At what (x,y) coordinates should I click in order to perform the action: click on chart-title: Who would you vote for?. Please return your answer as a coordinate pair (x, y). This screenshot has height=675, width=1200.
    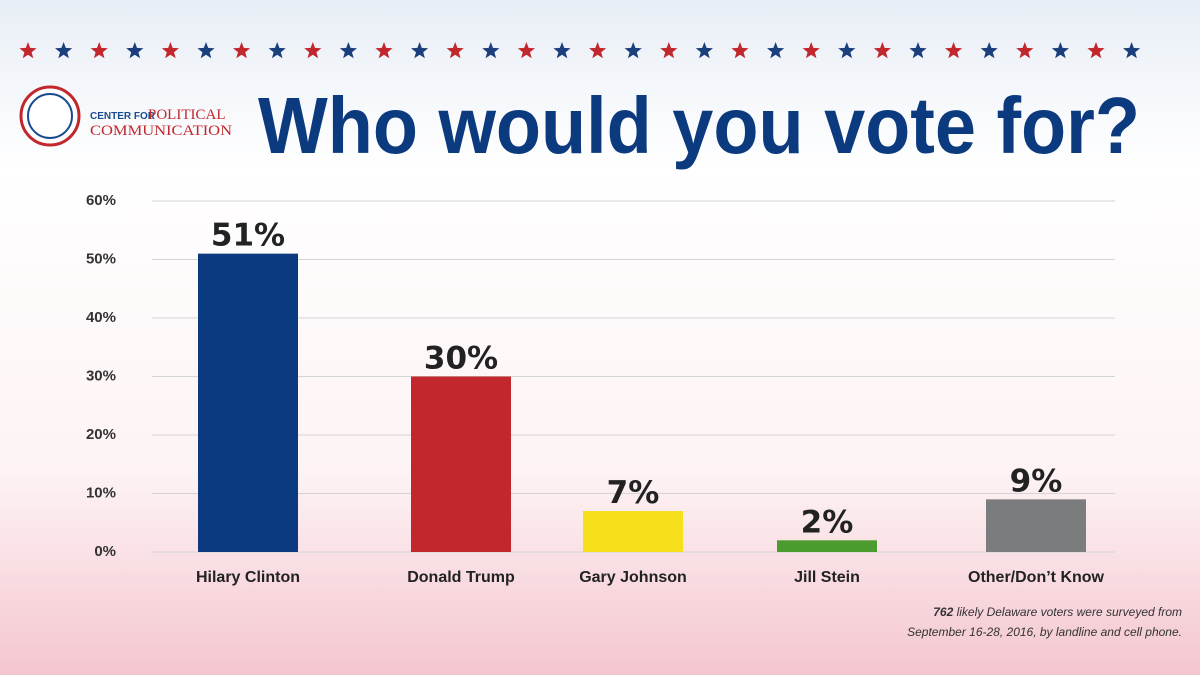
    Looking at the image, I should click on (699, 125).